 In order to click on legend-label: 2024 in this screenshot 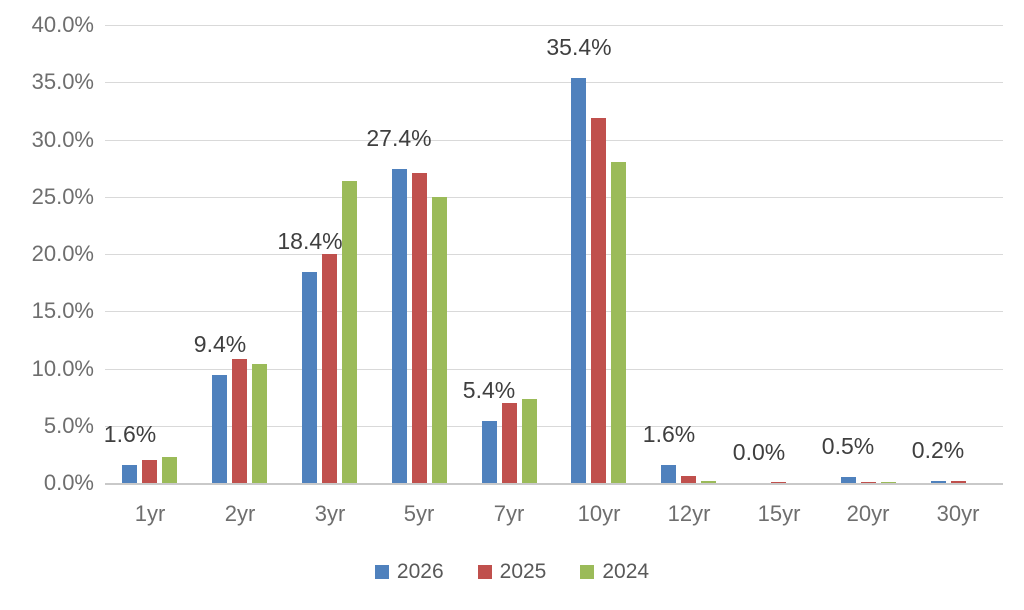, I will do `click(626, 571)`.